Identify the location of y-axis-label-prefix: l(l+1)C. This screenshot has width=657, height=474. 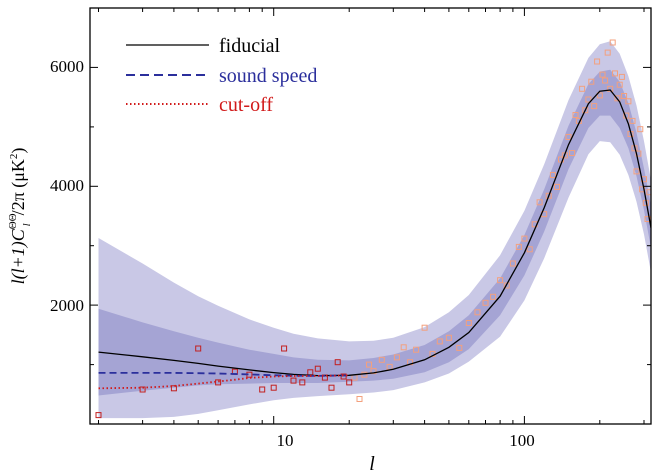
(18, 256).